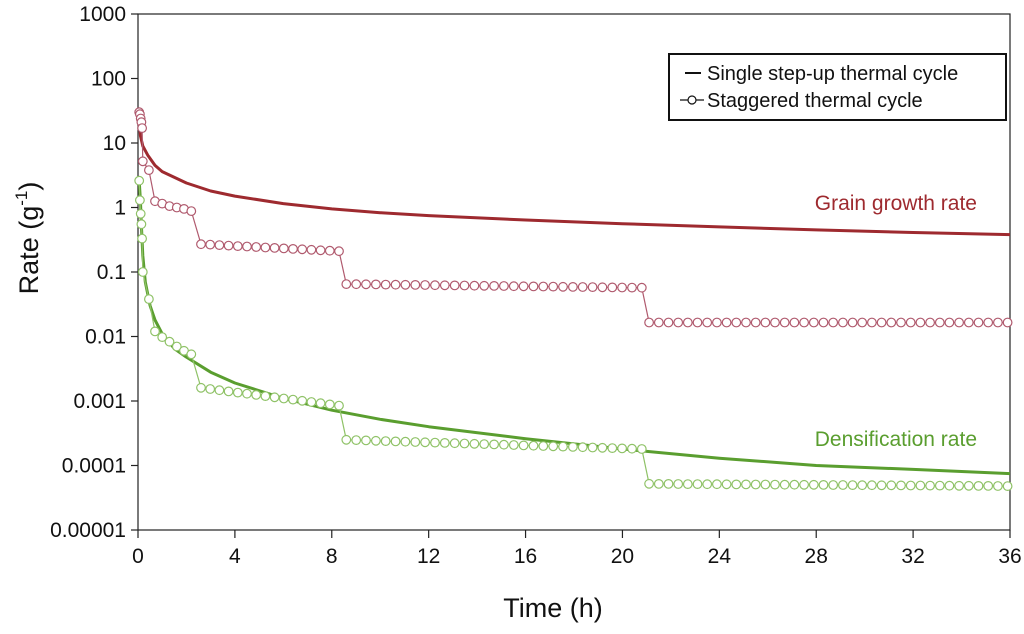  I want to click on x-tick-label: 36, so click(1009, 556).